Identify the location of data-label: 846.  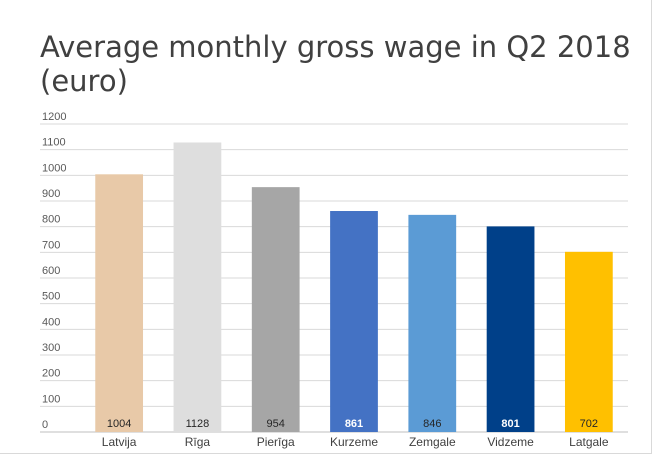
(432, 424).